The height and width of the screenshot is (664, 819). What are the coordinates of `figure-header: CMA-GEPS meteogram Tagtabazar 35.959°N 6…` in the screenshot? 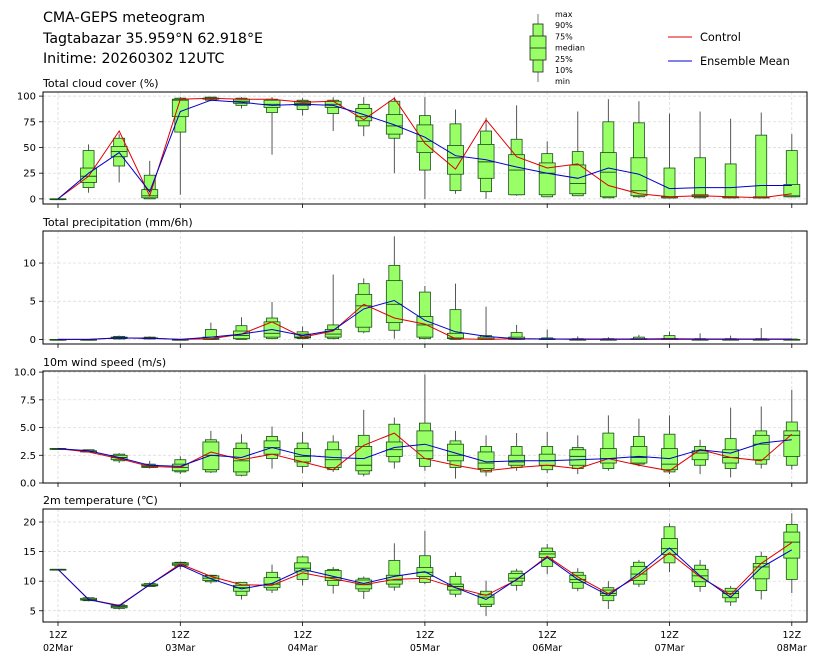 It's located at (153, 39).